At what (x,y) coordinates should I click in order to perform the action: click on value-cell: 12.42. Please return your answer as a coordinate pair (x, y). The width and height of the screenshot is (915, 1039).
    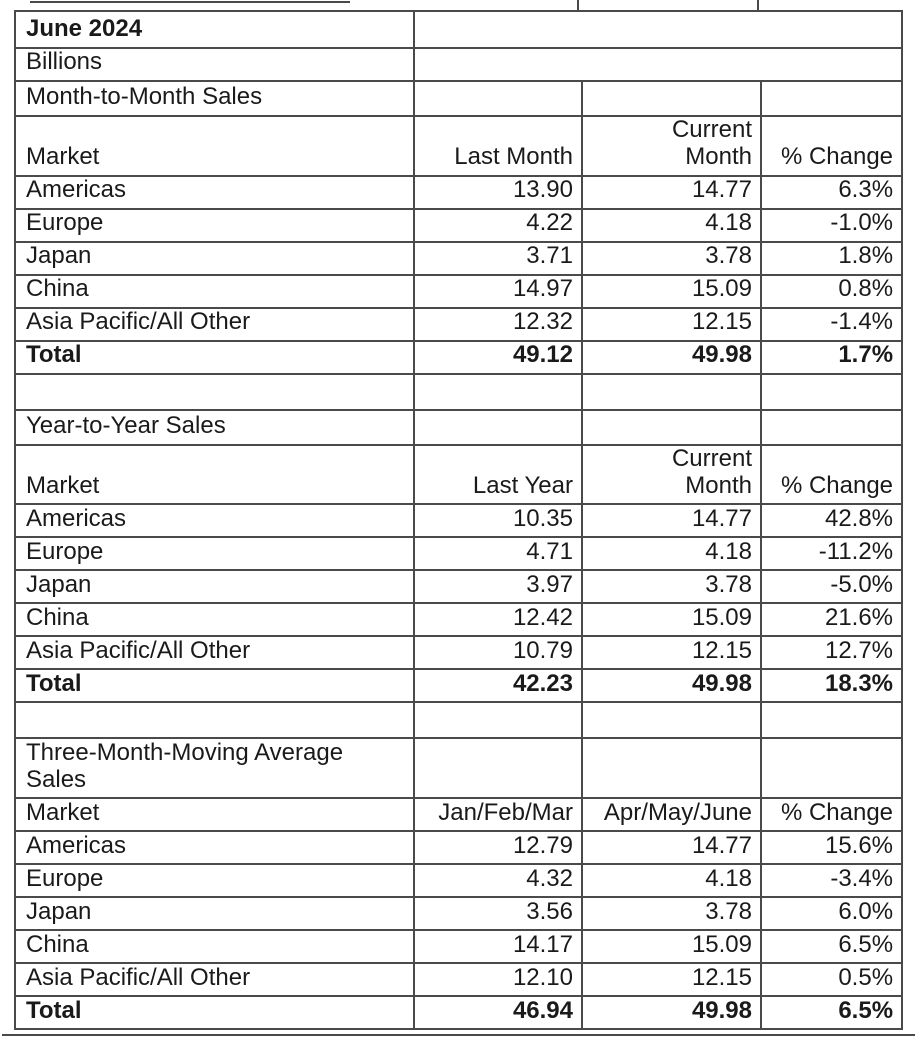
    Looking at the image, I should click on (498, 620).